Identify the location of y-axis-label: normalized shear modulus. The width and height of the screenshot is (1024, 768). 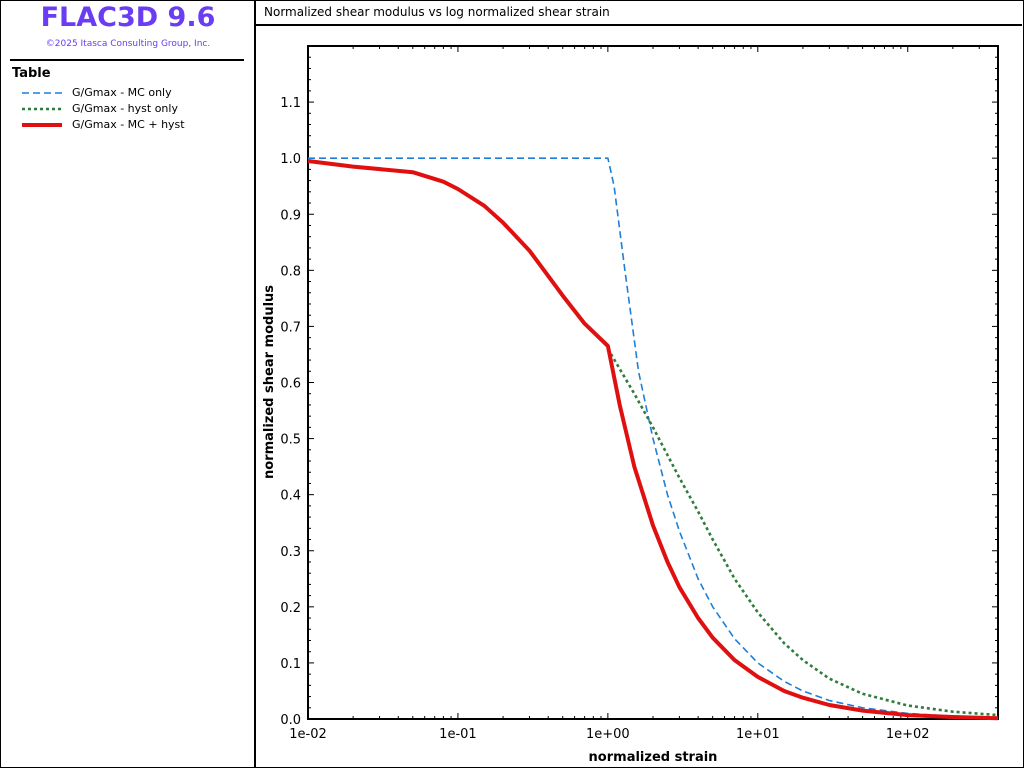
(269, 382).